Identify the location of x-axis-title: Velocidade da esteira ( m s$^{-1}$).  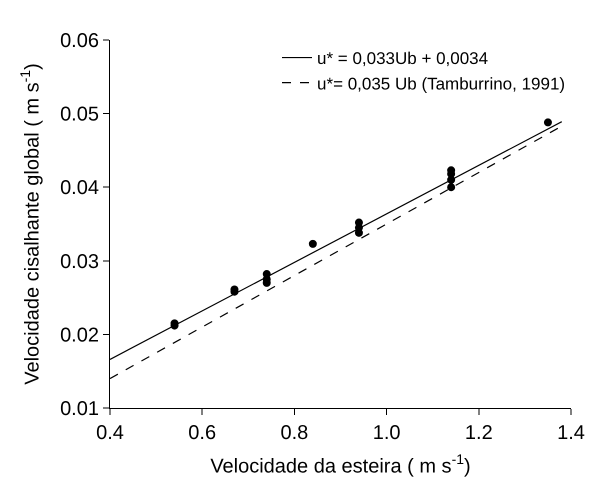
(340, 464).